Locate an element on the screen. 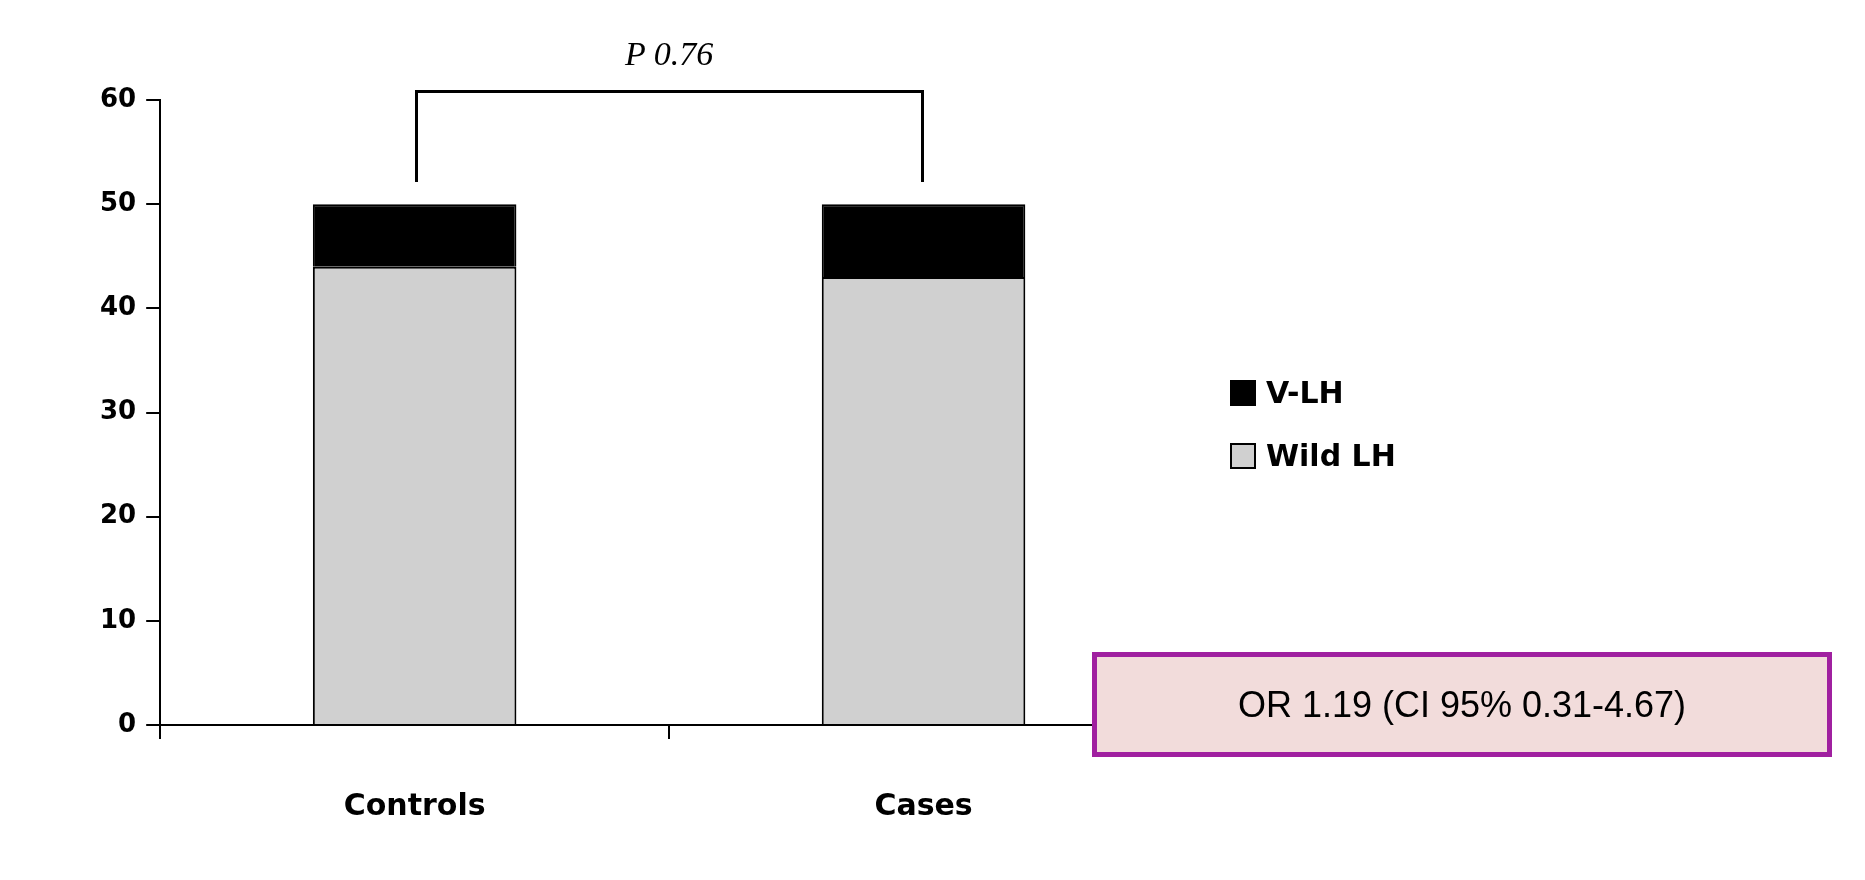 Image resolution: width=1865 pixels, height=880 pixels. y-tick-label: 30 is located at coordinates (118, 410).